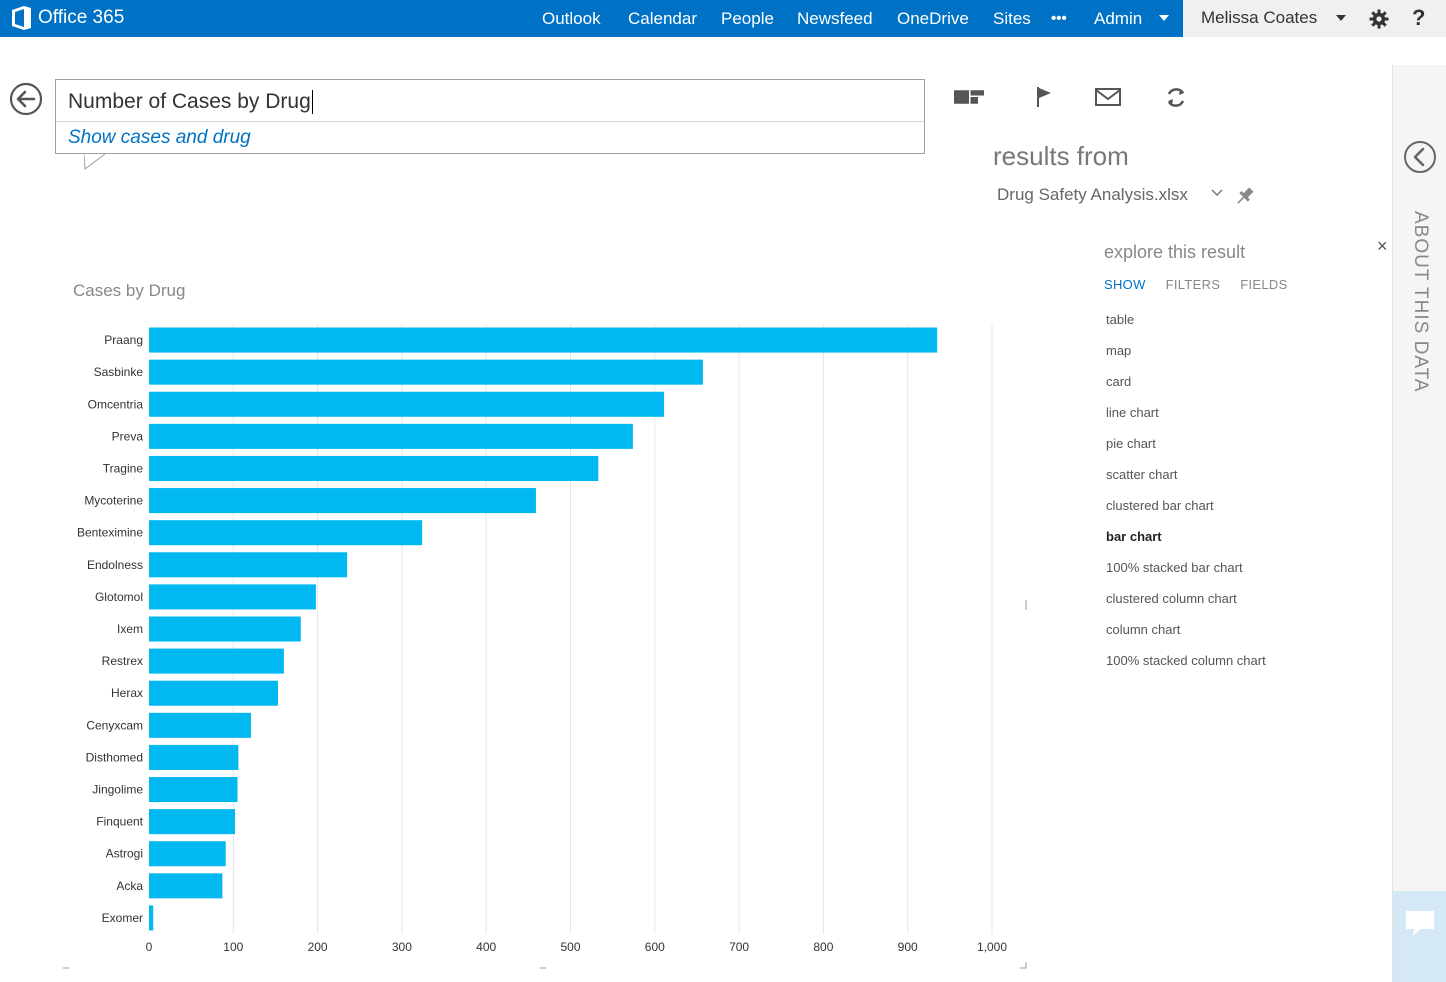 The image size is (1446, 982). Describe the element at coordinates (1125, 284) in the screenshot. I see `tab-show: SHOW` at that location.